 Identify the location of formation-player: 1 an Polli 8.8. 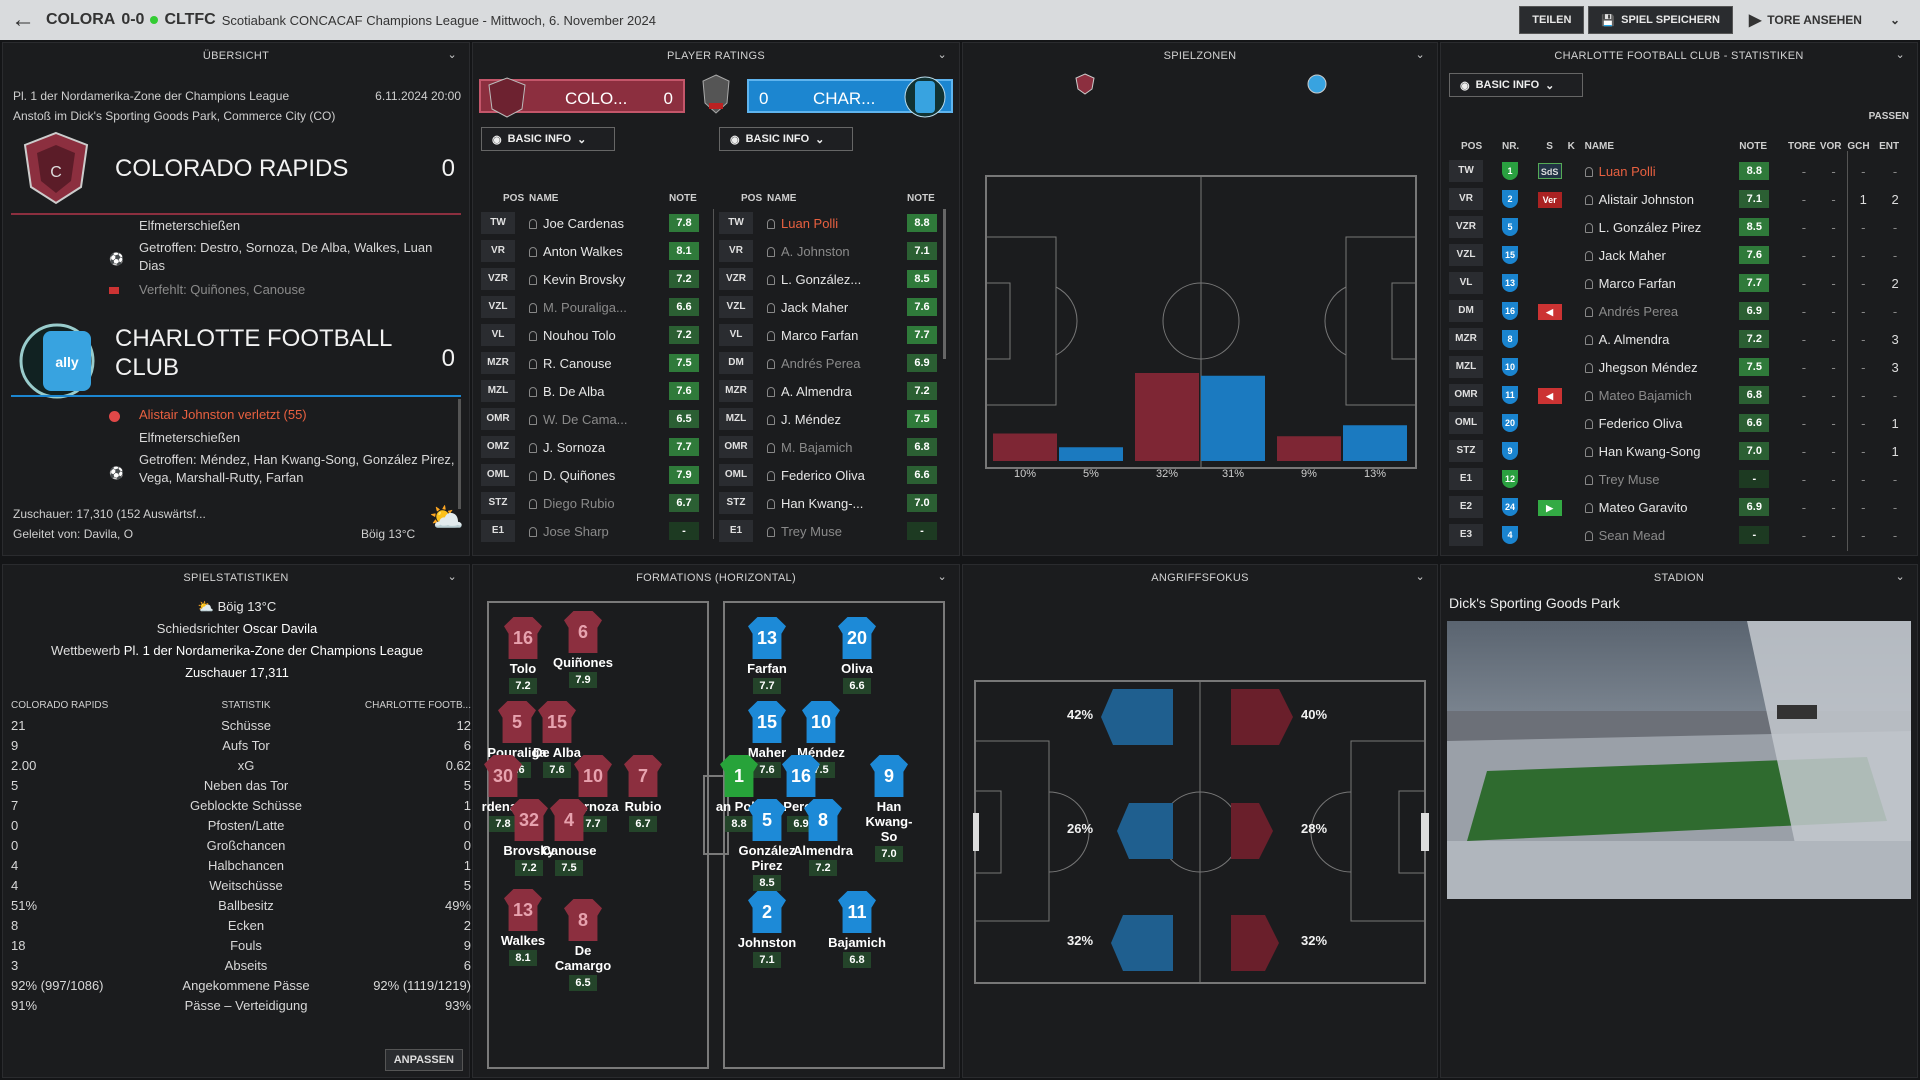
(739, 793).